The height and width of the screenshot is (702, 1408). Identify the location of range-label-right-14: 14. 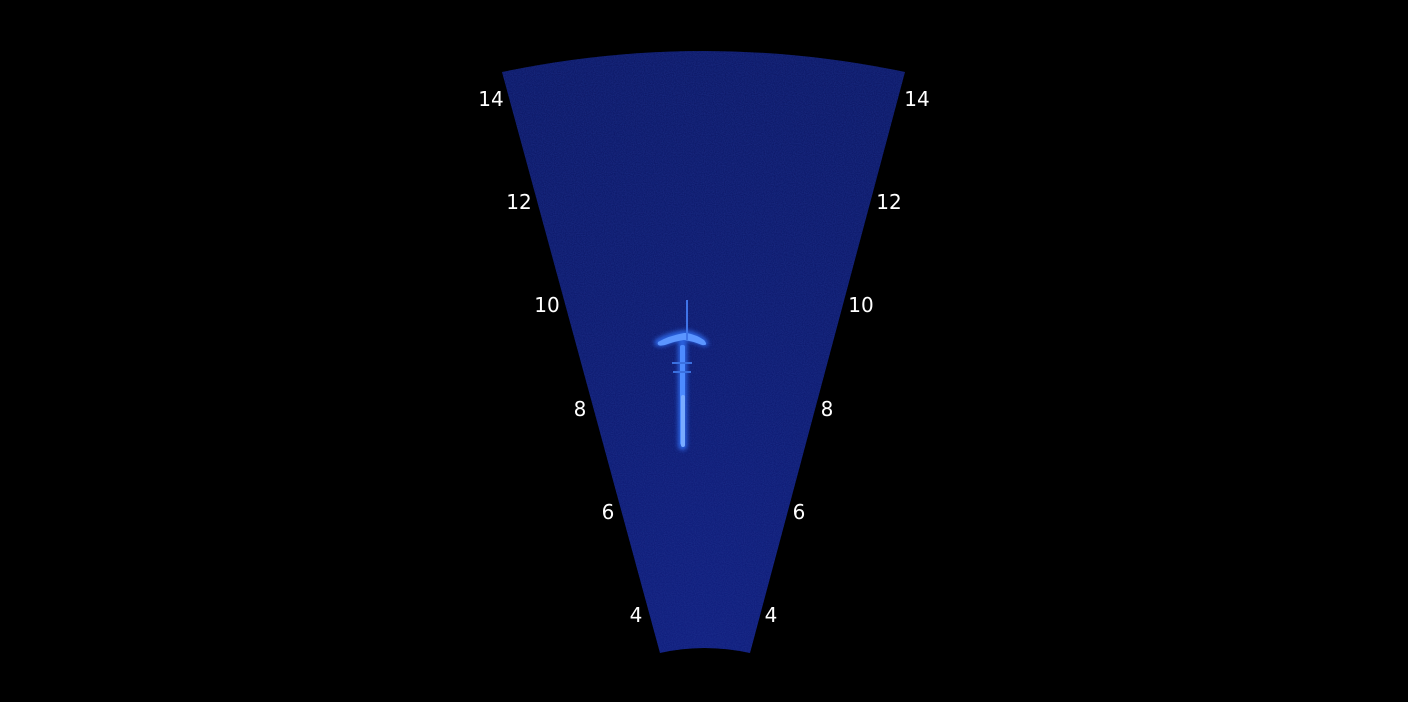
(916, 99).